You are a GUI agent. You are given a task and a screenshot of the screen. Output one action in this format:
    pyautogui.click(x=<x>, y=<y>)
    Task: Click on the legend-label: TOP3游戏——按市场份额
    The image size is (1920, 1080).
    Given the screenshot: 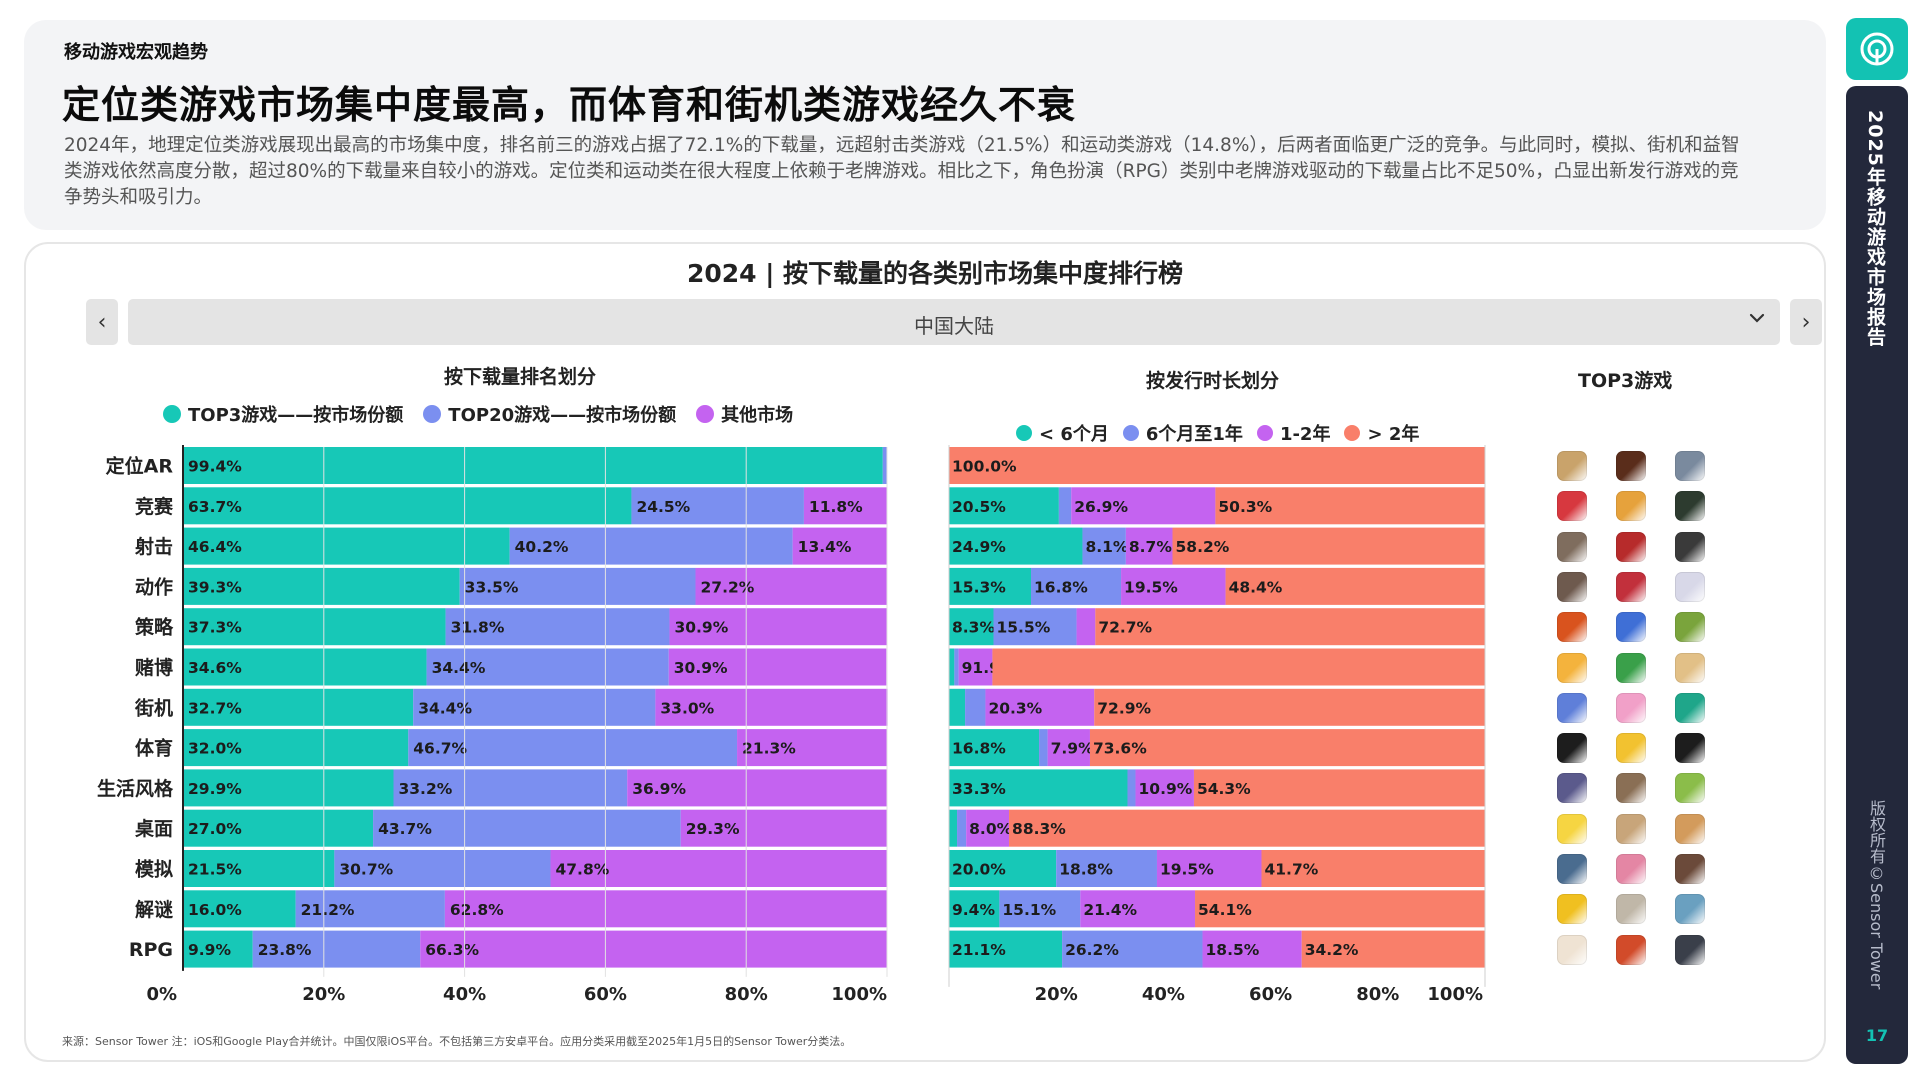 What is the action you would take?
    pyautogui.click(x=296, y=415)
    